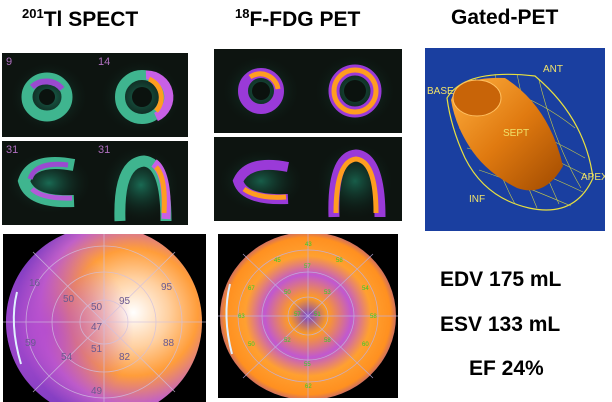  Describe the element at coordinates (305, 19) in the screenshot. I see `fdg-title-text: F-FDG PET` at that location.